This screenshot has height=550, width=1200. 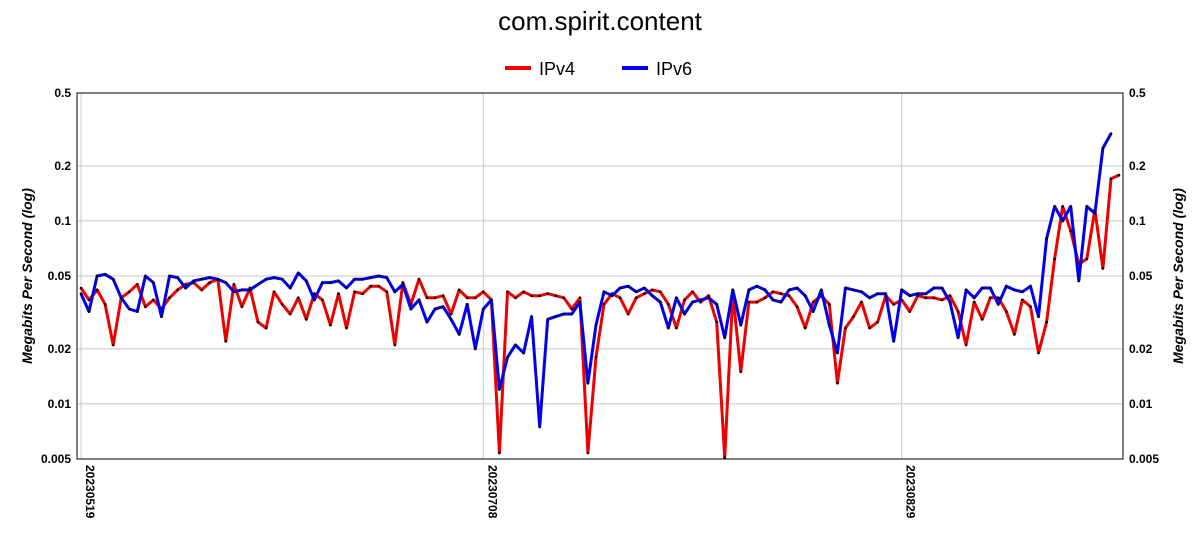 I want to click on y-axis-label-left: Megabits Per Second (log), so click(x=27, y=276).